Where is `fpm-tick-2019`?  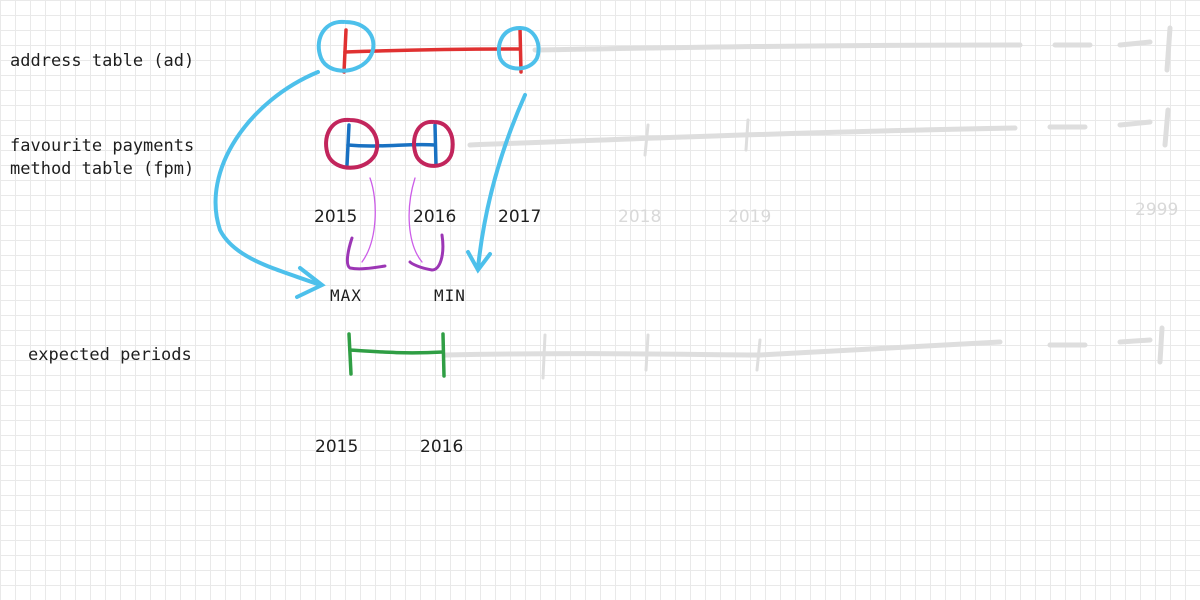 fpm-tick-2019 is located at coordinates (747, 135).